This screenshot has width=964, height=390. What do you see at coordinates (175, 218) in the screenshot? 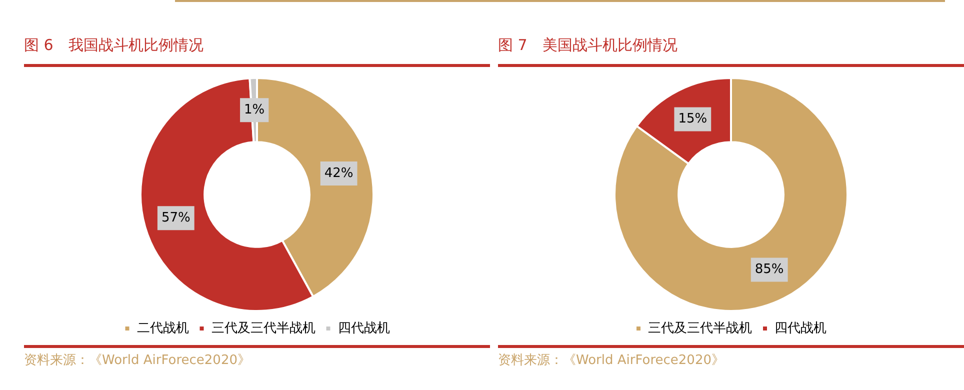
I see `data-label: 57%` at bounding box center [175, 218].